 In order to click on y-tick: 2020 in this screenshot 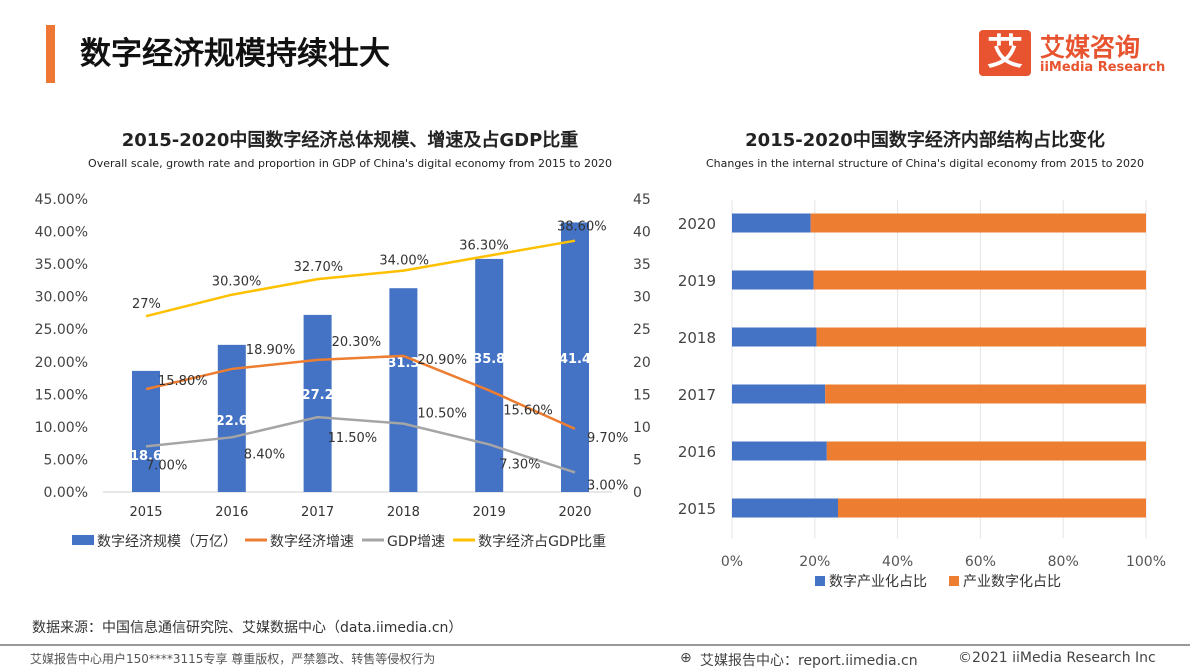, I will do `click(697, 224)`.